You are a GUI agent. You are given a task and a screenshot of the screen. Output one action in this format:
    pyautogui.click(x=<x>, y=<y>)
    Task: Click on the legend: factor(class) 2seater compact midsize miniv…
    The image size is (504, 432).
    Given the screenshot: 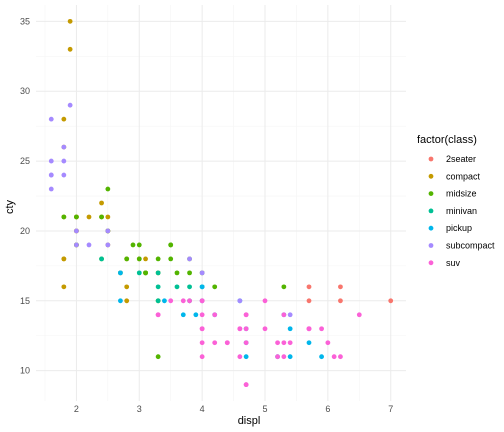 What is the action you would take?
    pyautogui.click(x=456, y=201)
    